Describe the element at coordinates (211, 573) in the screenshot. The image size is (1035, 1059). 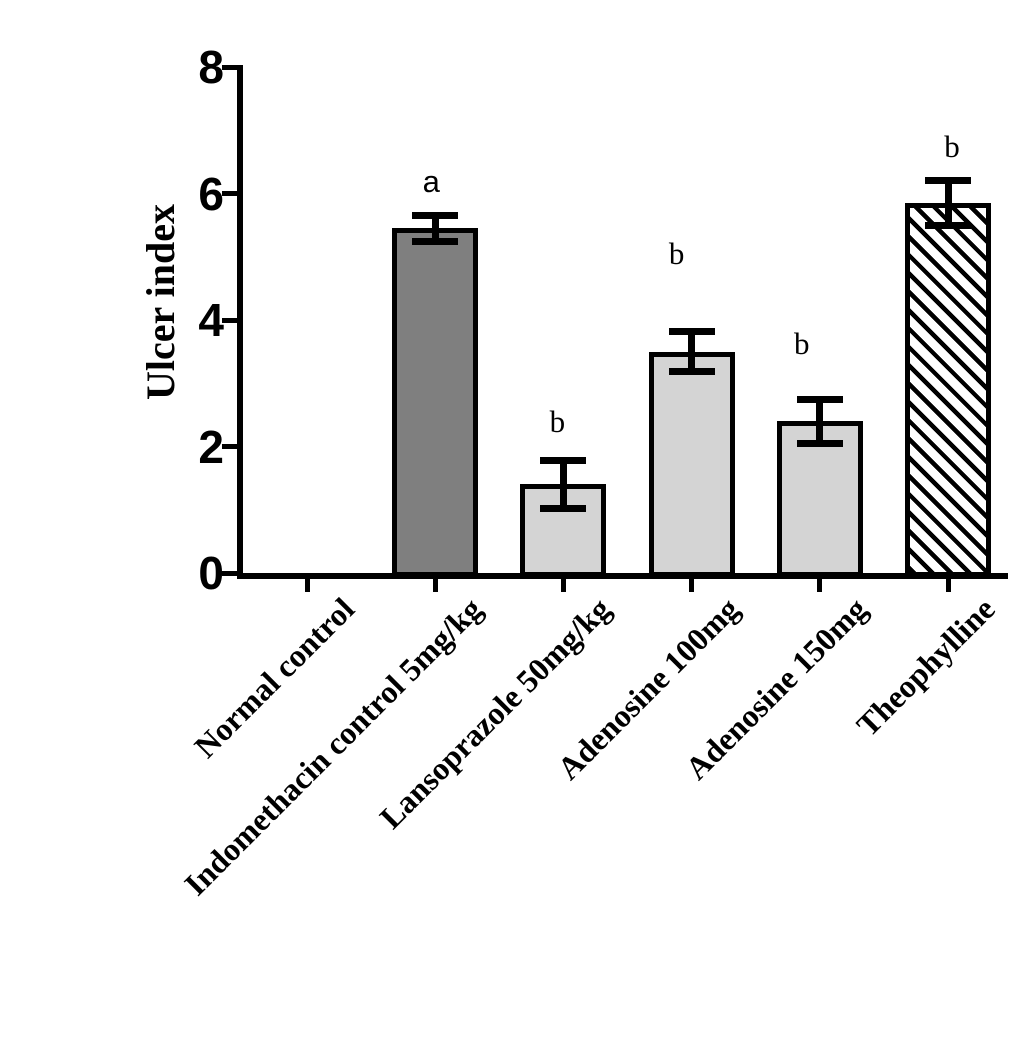
I see `ytick-label: 0` at that location.